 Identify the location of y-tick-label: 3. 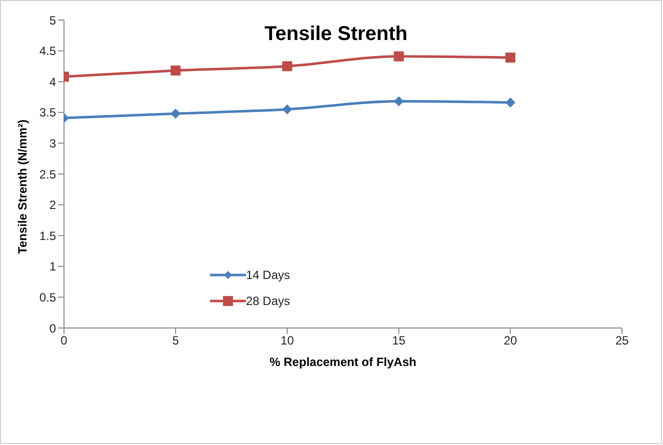
(52, 143).